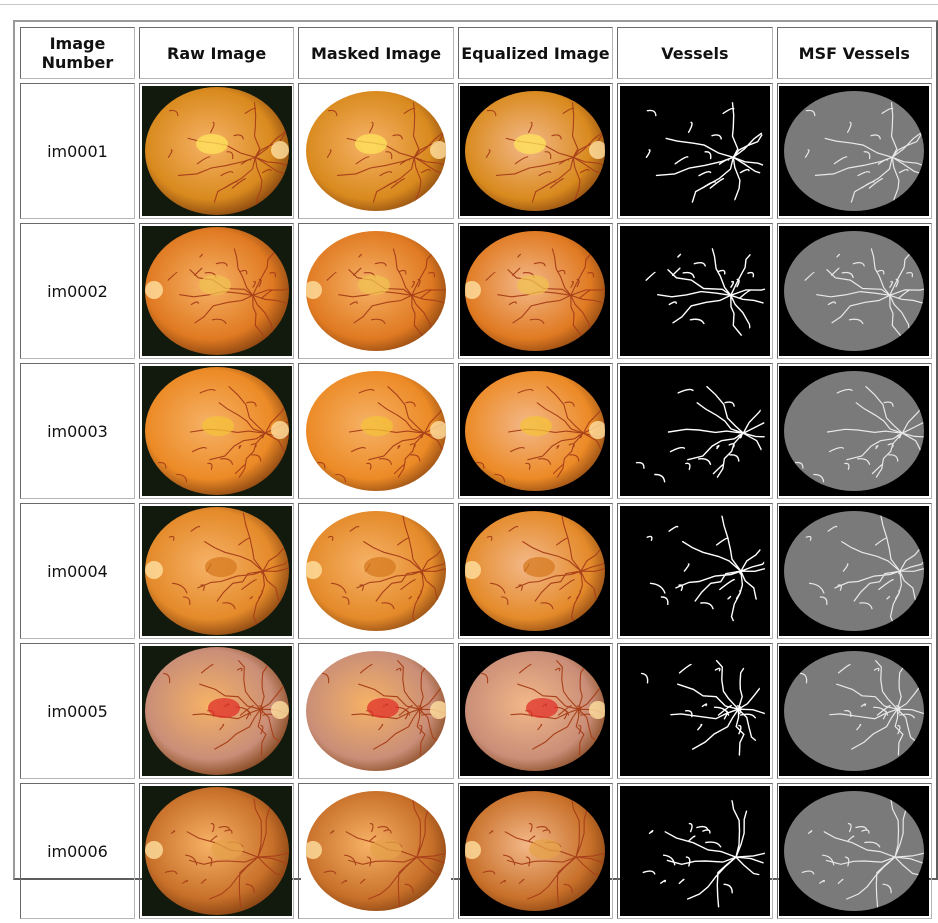 This screenshot has width=938, height=923. What do you see at coordinates (216, 53) in the screenshot?
I see `header-raw-image: Raw Image` at bounding box center [216, 53].